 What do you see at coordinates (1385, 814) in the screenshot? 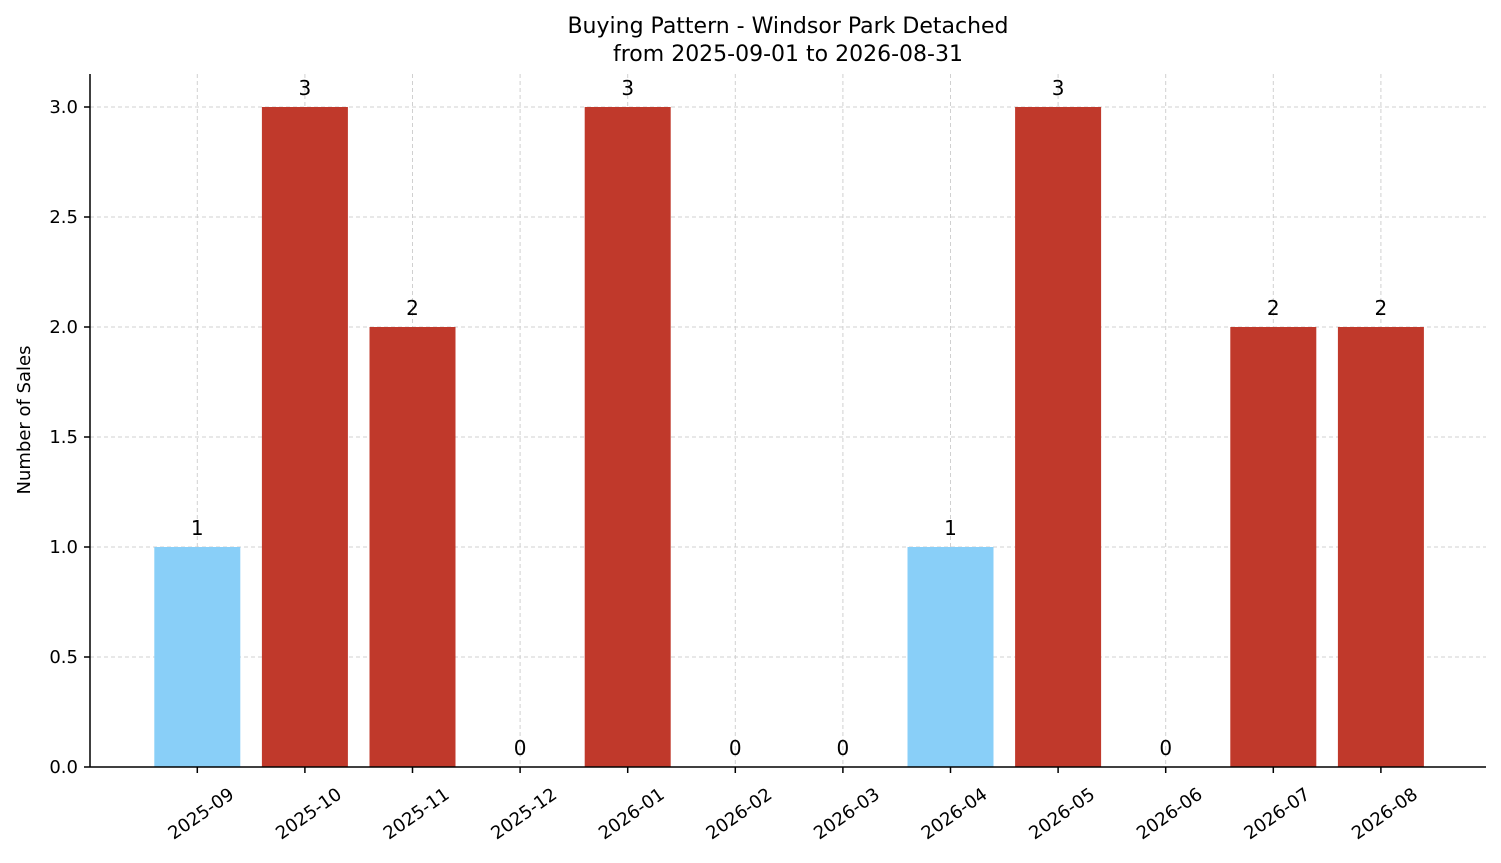
I see `x-tick-label: 2026-08` at bounding box center [1385, 814].